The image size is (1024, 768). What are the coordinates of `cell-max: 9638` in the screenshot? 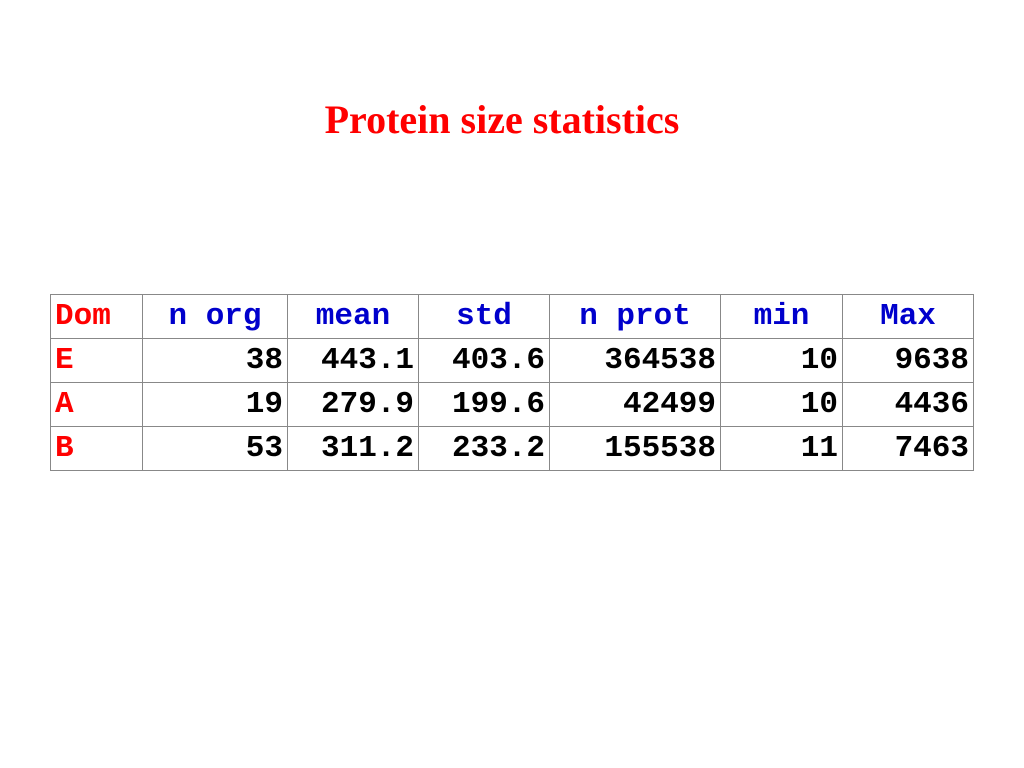 It's located at (908, 360).